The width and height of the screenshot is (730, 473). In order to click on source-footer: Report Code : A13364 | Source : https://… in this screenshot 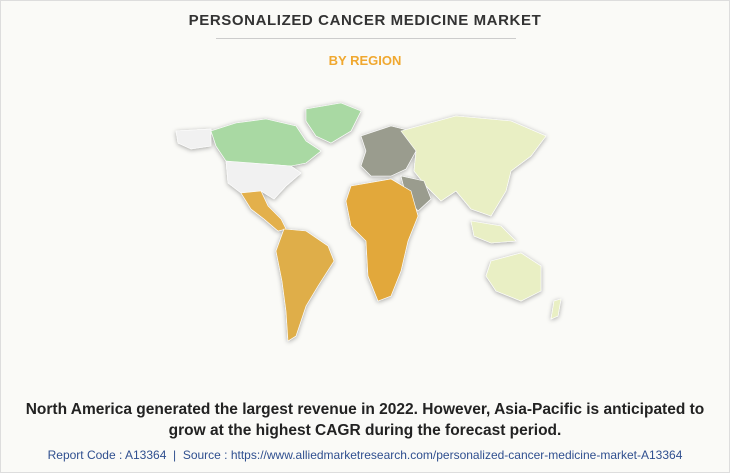, I will do `click(365, 455)`.